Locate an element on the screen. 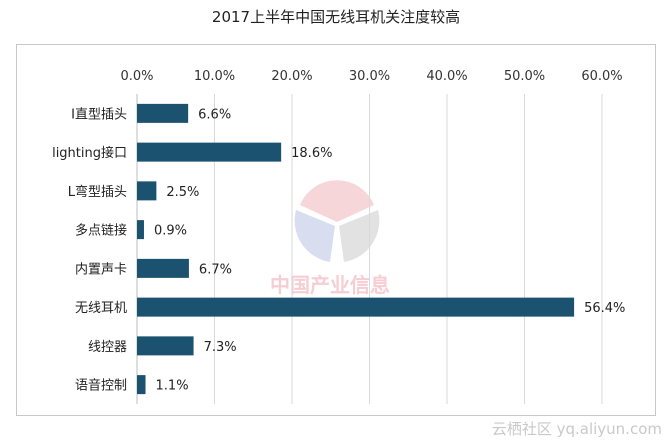 This screenshot has height=445, width=672. data-label: 2.5% is located at coordinates (182, 192).